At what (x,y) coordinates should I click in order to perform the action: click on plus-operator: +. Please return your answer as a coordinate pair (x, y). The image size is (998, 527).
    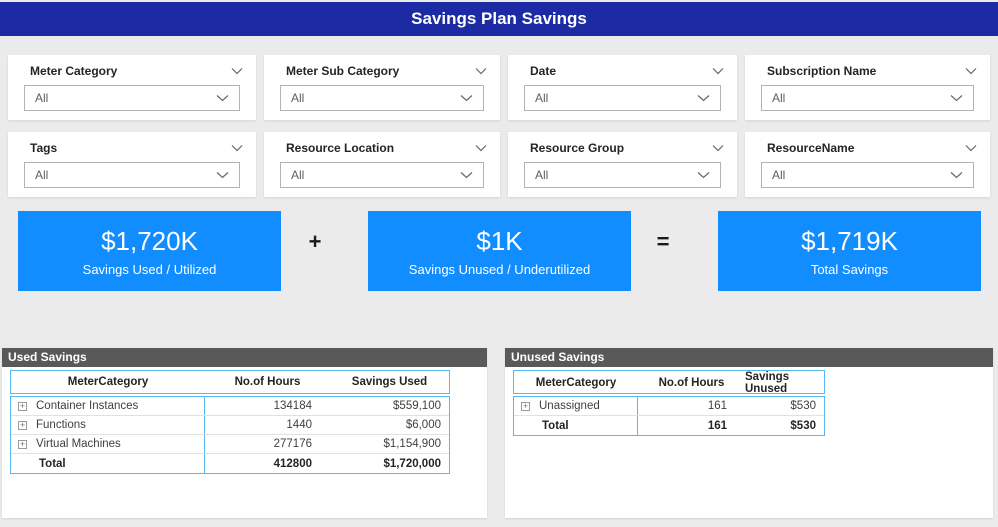
    Looking at the image, I should click on (315, 241).